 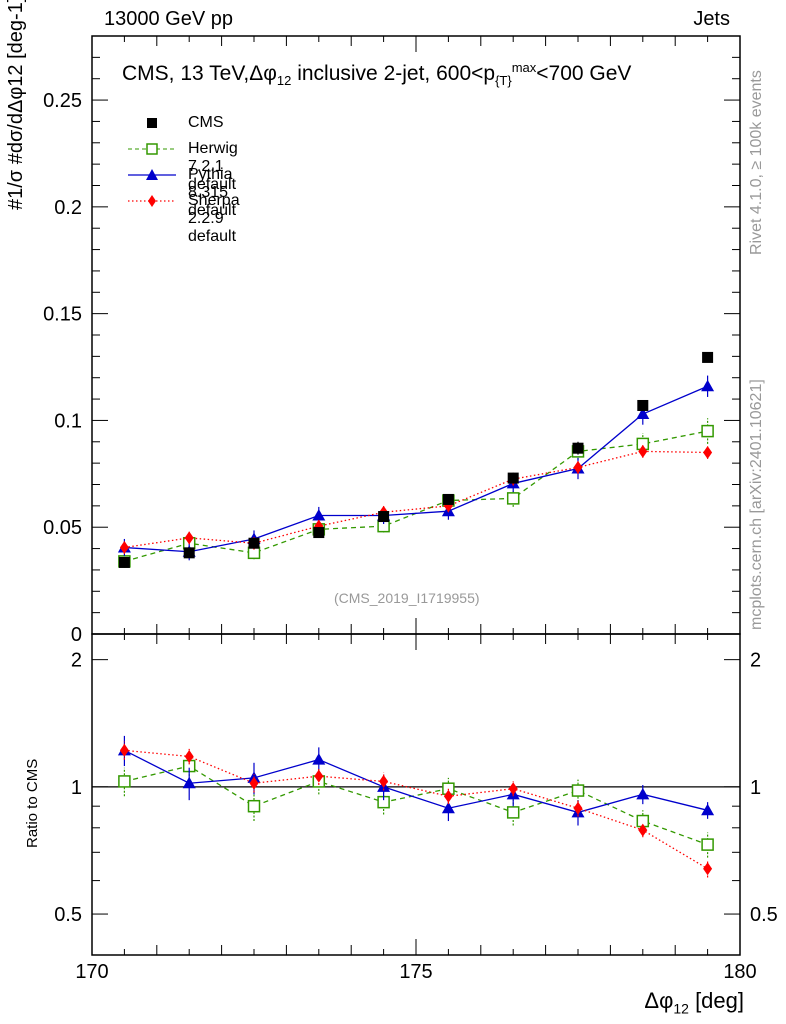 I want to click on analysis-category: Jets, so click(x=711, y=19).